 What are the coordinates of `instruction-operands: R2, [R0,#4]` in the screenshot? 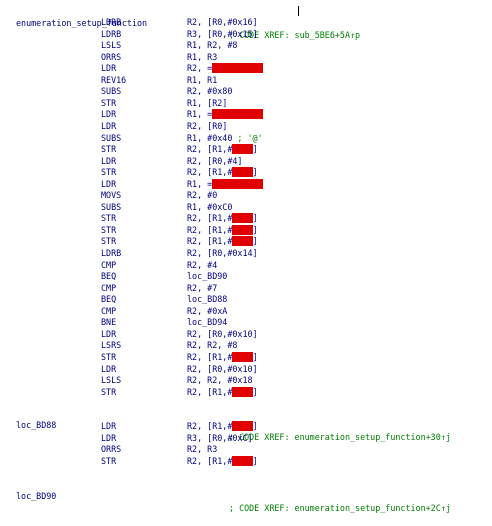 It's located at (214, 161).